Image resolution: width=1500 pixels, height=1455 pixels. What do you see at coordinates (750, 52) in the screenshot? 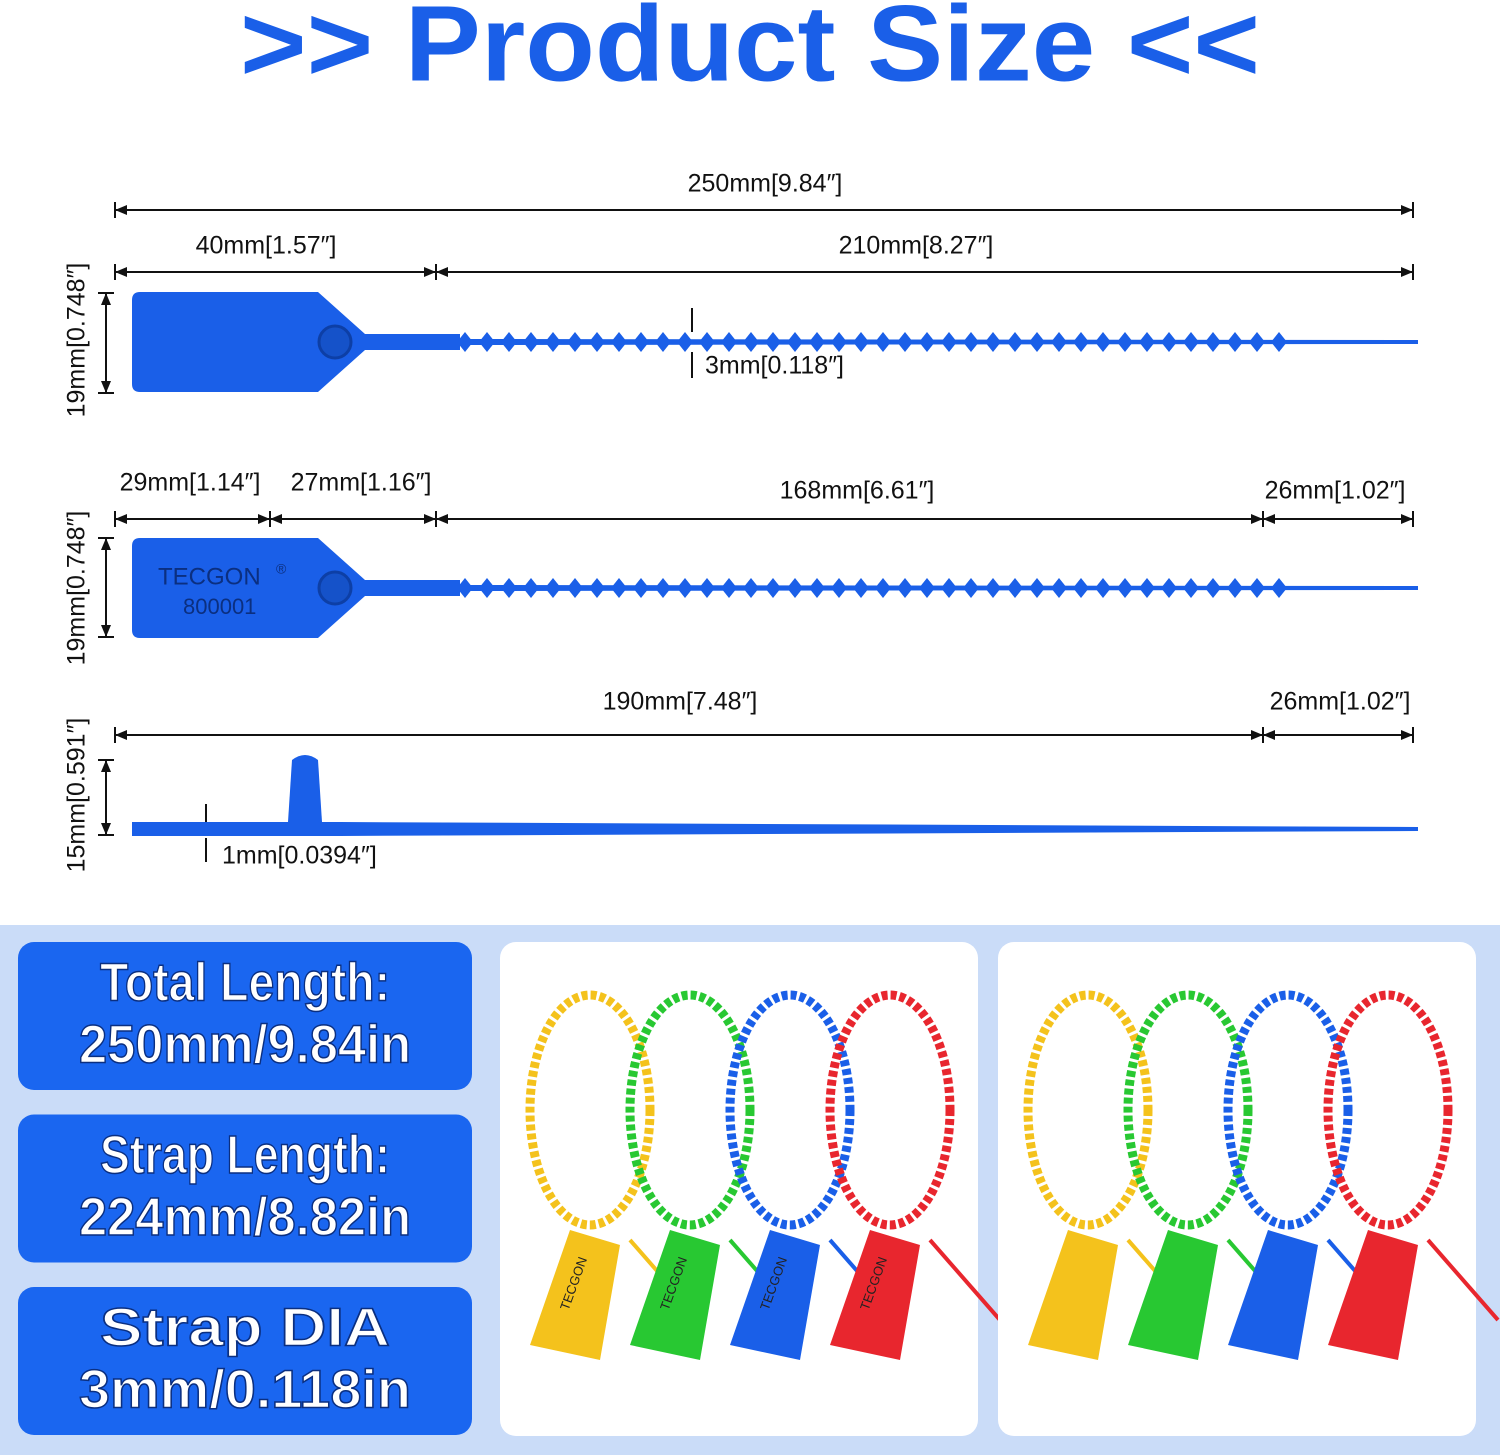
I see `page-title: >> Product Size <<` at bounding box center [750, 52].